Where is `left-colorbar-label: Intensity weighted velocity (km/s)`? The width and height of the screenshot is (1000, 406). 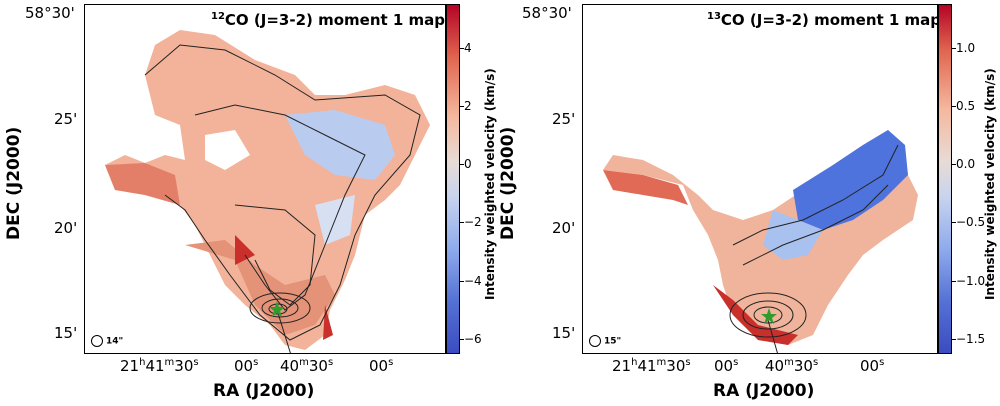 left-colorbar-label: Intensity weighted velocity (km/s) is located at coordinates (490, 184).